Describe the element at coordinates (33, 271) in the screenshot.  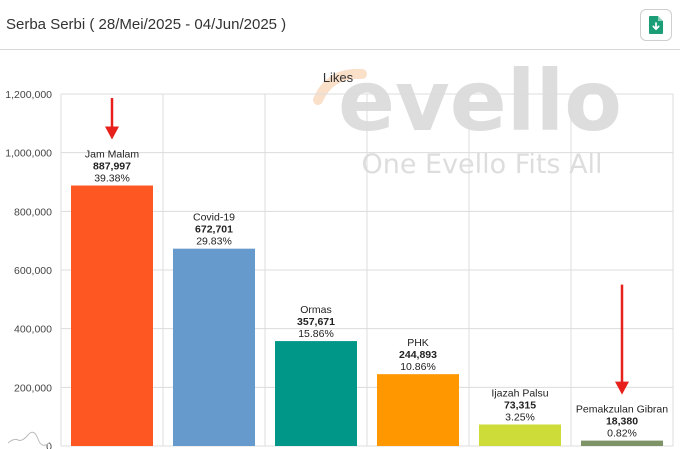
I see `y-tick-label: 600,000` at that location.